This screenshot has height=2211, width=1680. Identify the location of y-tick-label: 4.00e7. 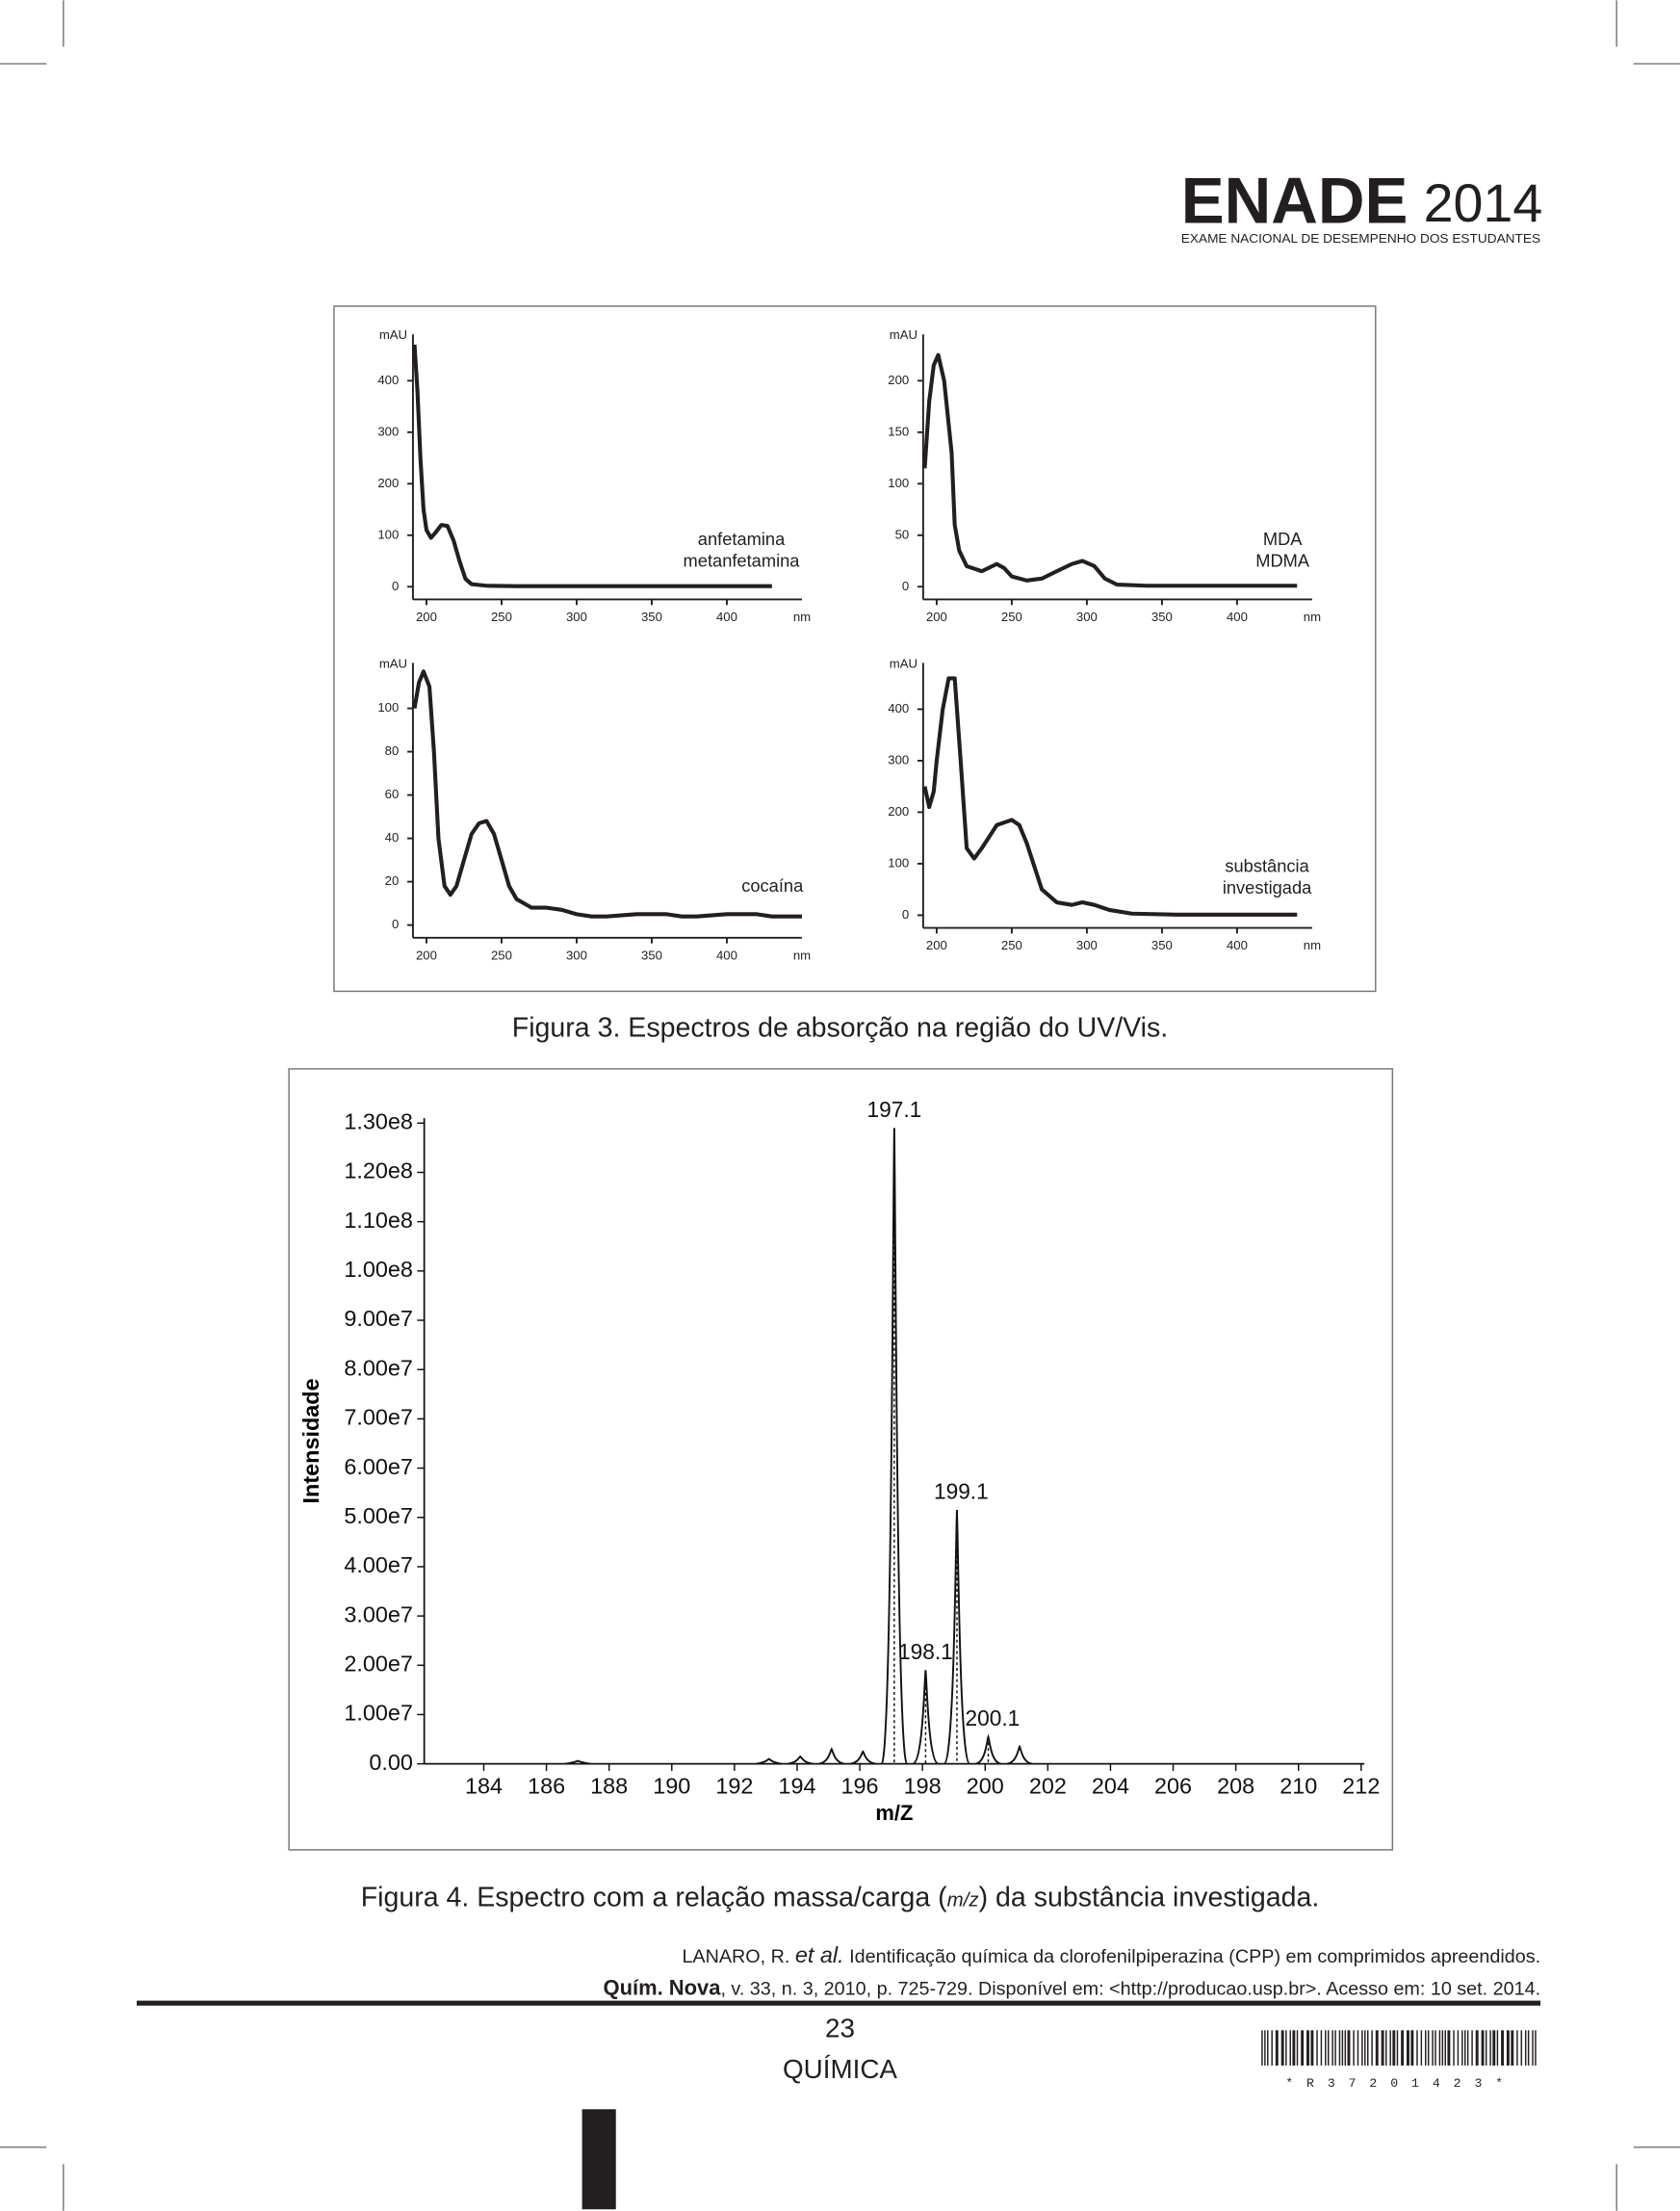
(379, 1564).